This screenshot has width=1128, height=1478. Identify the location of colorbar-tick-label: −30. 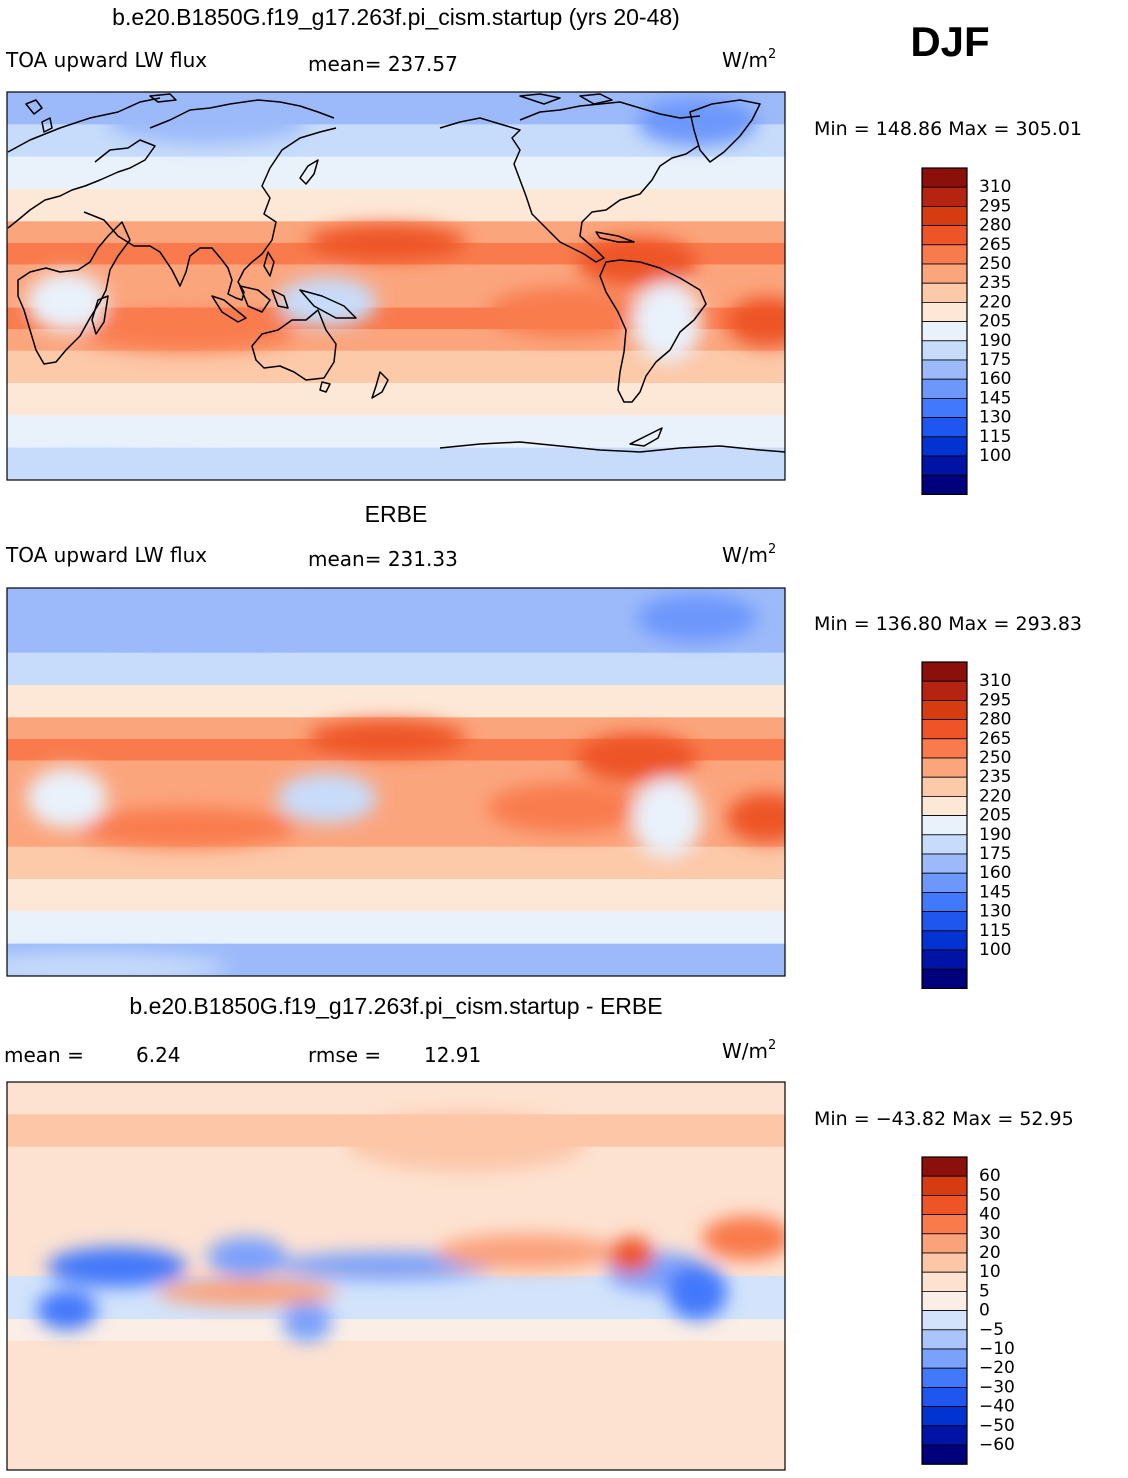
(997, 1387).